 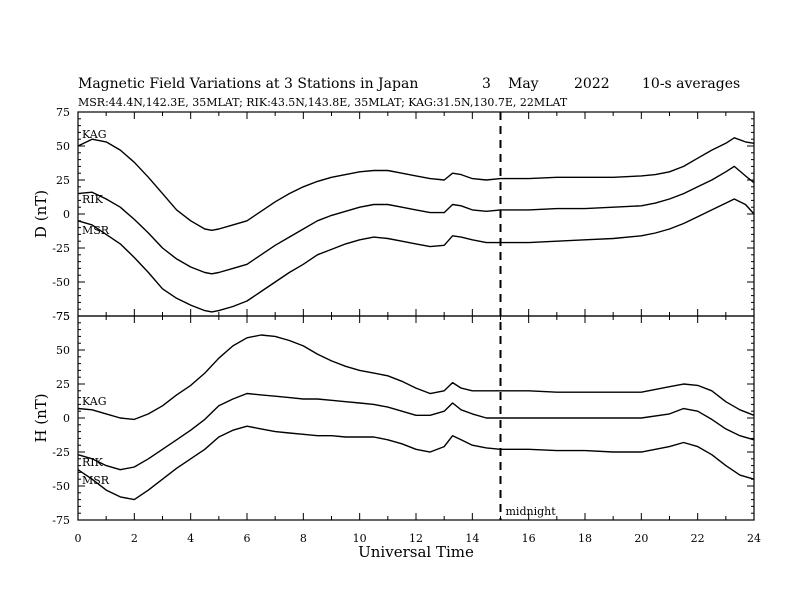 I want to click on series-line-msr-h, so click(x=416, y=463).